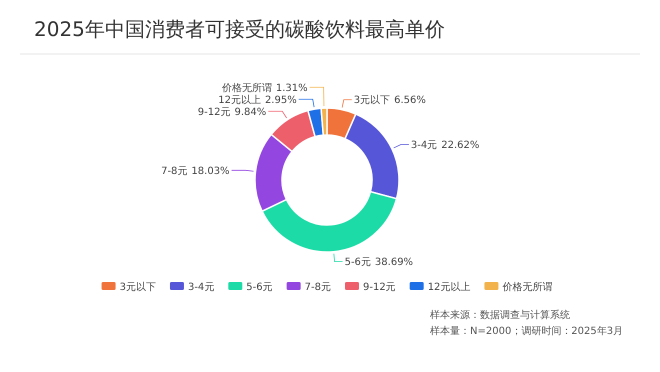 The image size is (660, 372). Describe the element at coordinates (410, 100) in the screenshot. I see `data-label: 6.56%` at that location.